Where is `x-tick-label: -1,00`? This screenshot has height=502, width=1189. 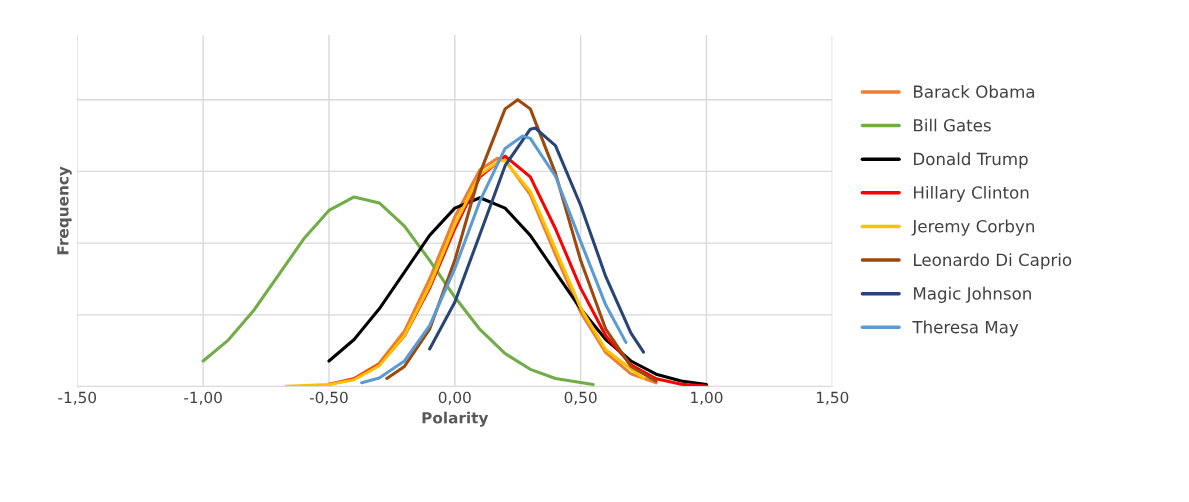
x-tick-label: -1,00 is located at coordinates (203, 398).